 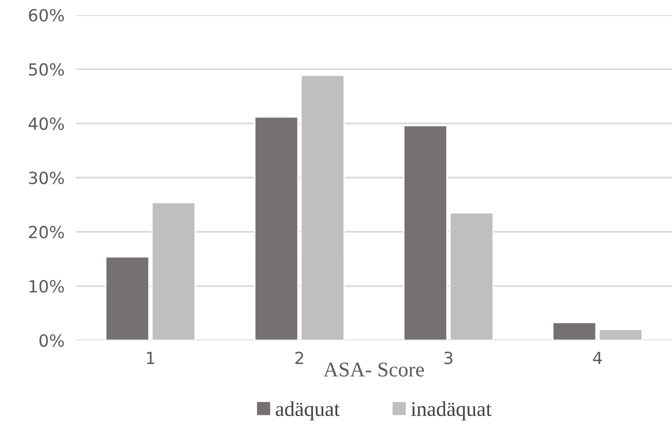 What do you see at coordinates (150, 358) in the screenshot?
I see `x-tick-label: 1` at bounding box center [150, 358].